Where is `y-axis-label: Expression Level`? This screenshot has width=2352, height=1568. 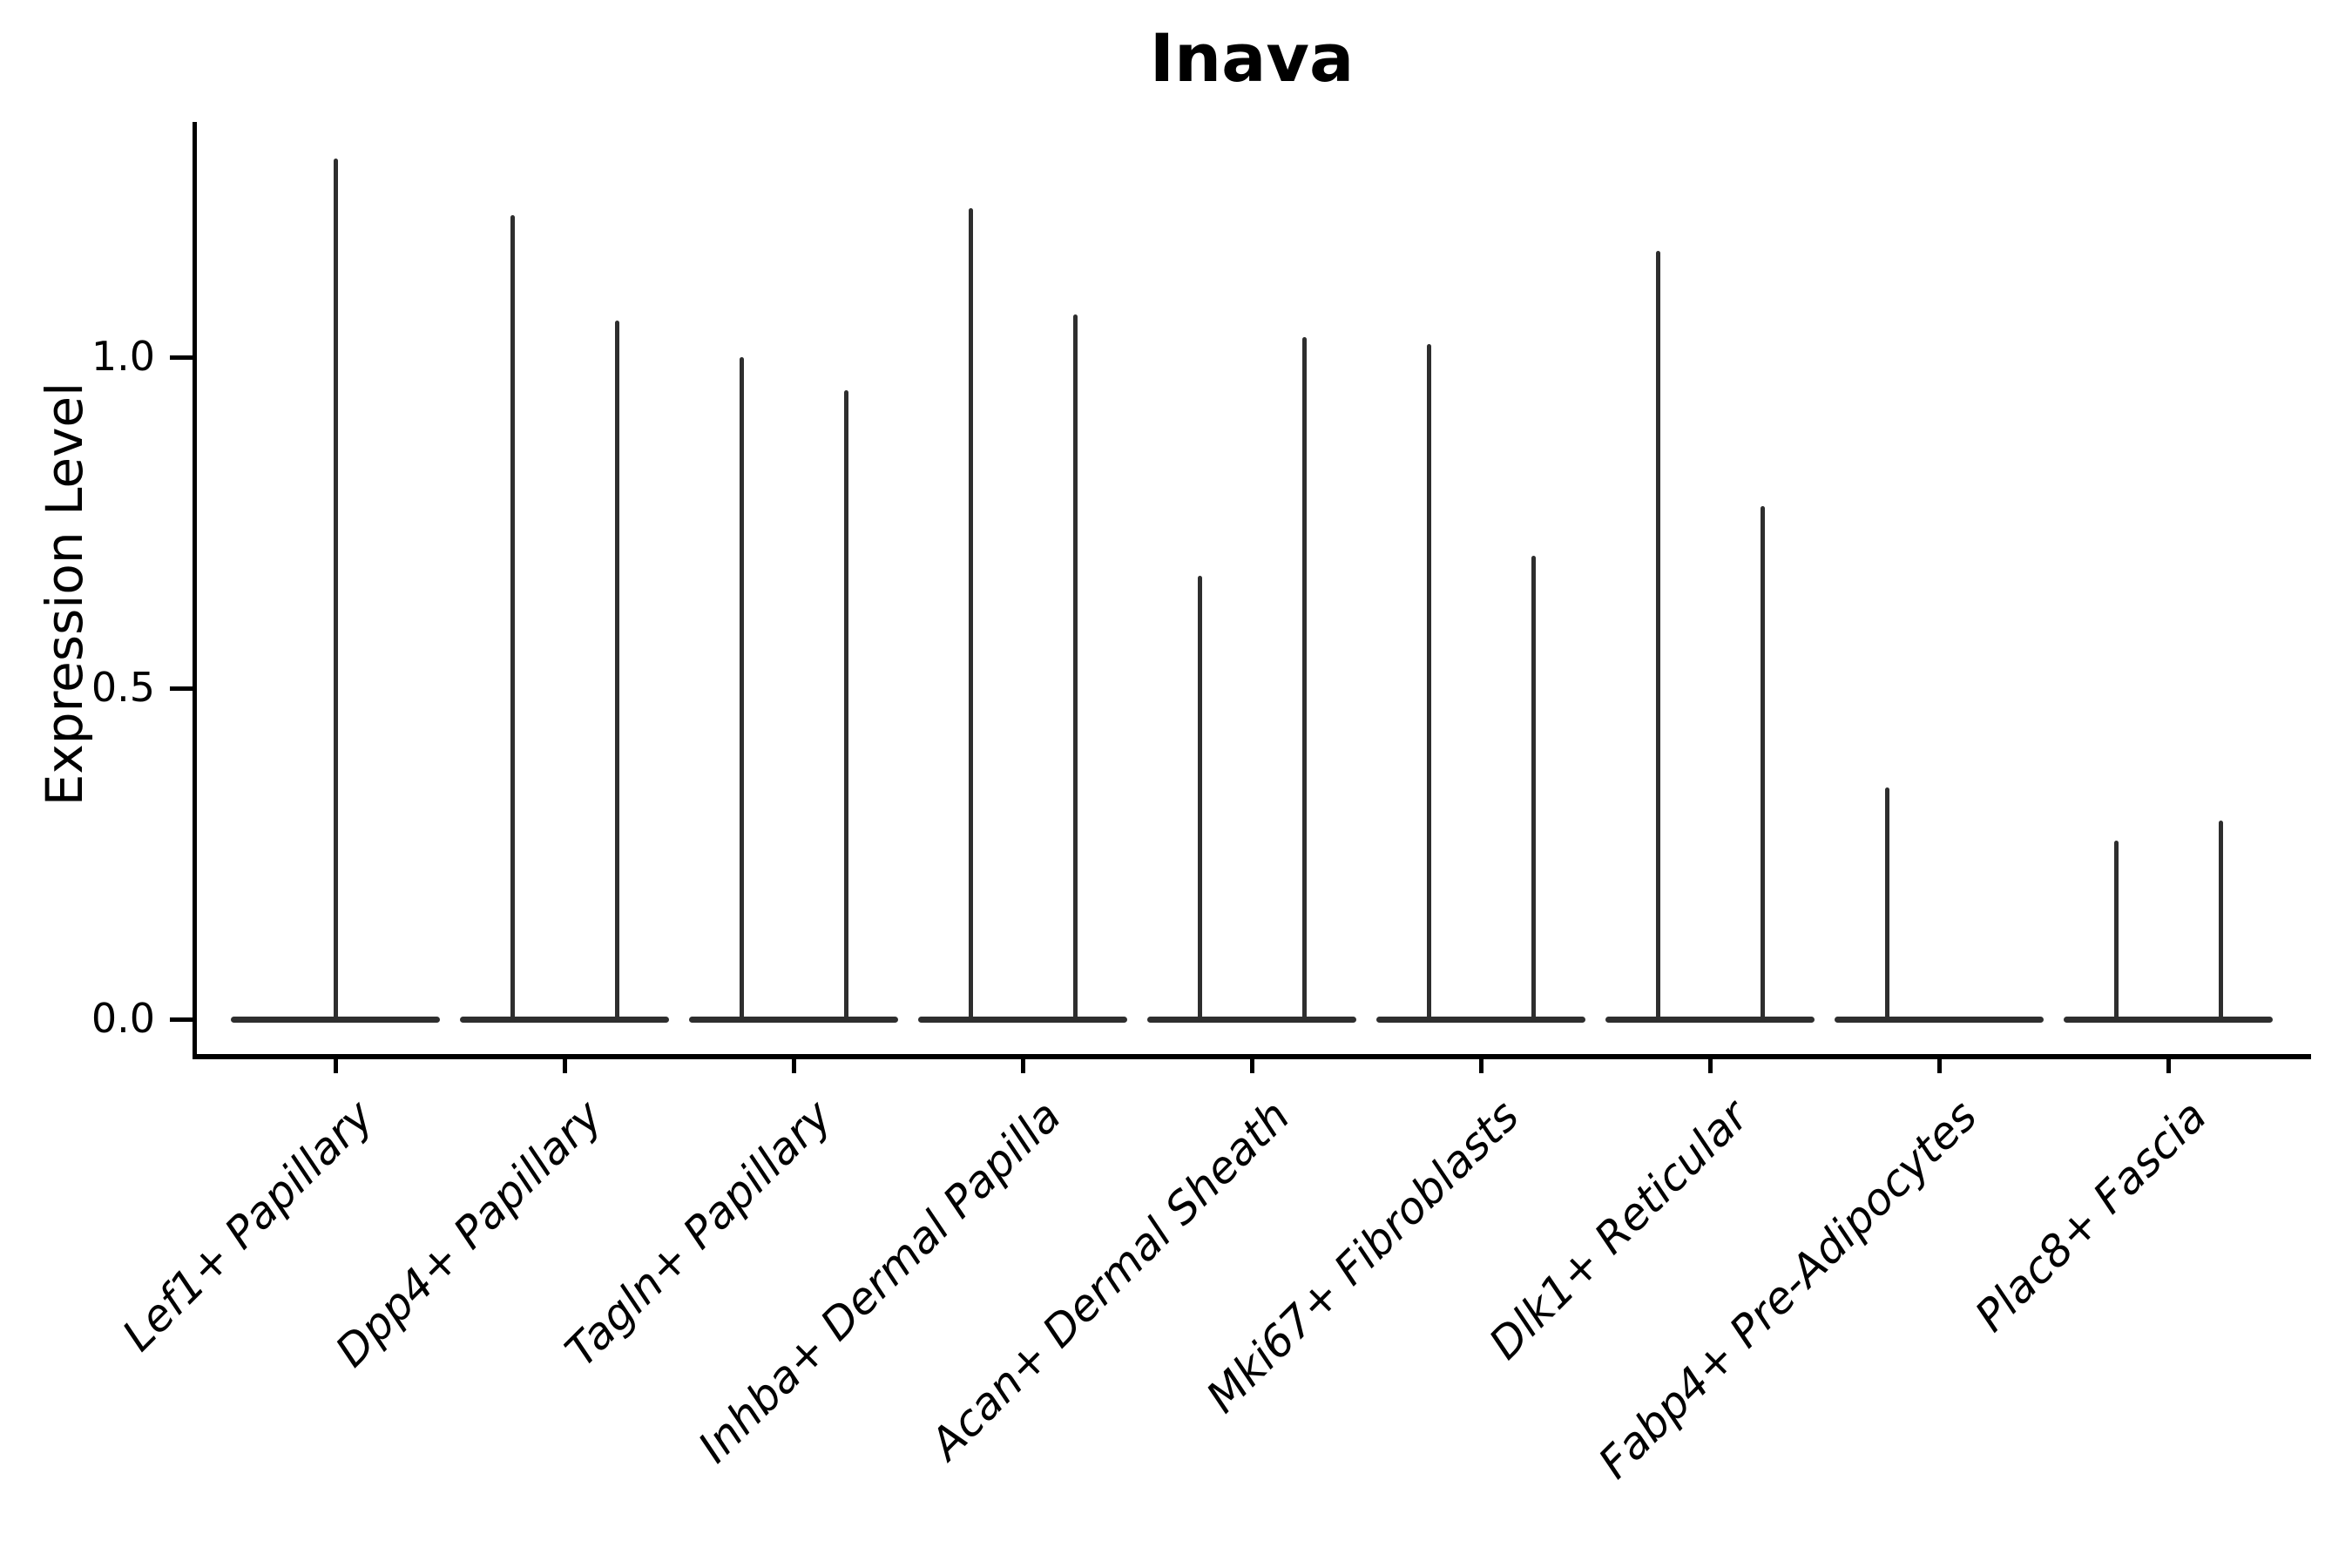 y-axis-label: Expression Level is located at coordinates (64, 594).